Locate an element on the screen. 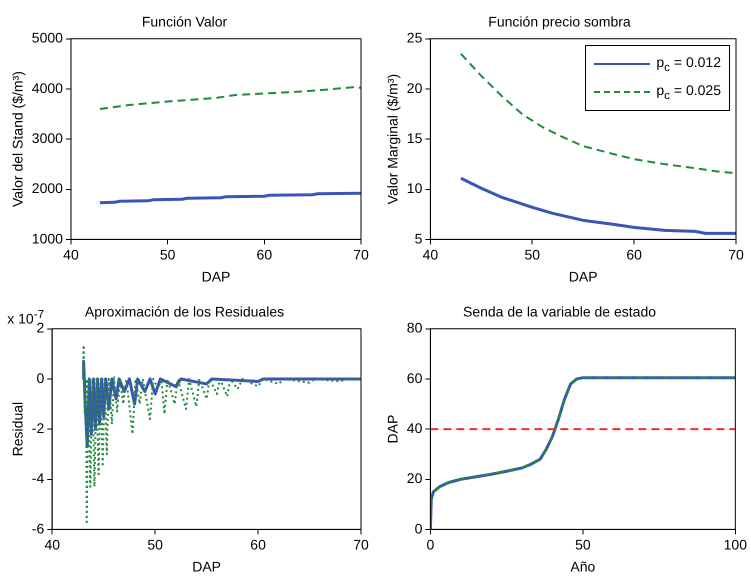  y-tick-label: 5000 is located at coordinates (48, 38).